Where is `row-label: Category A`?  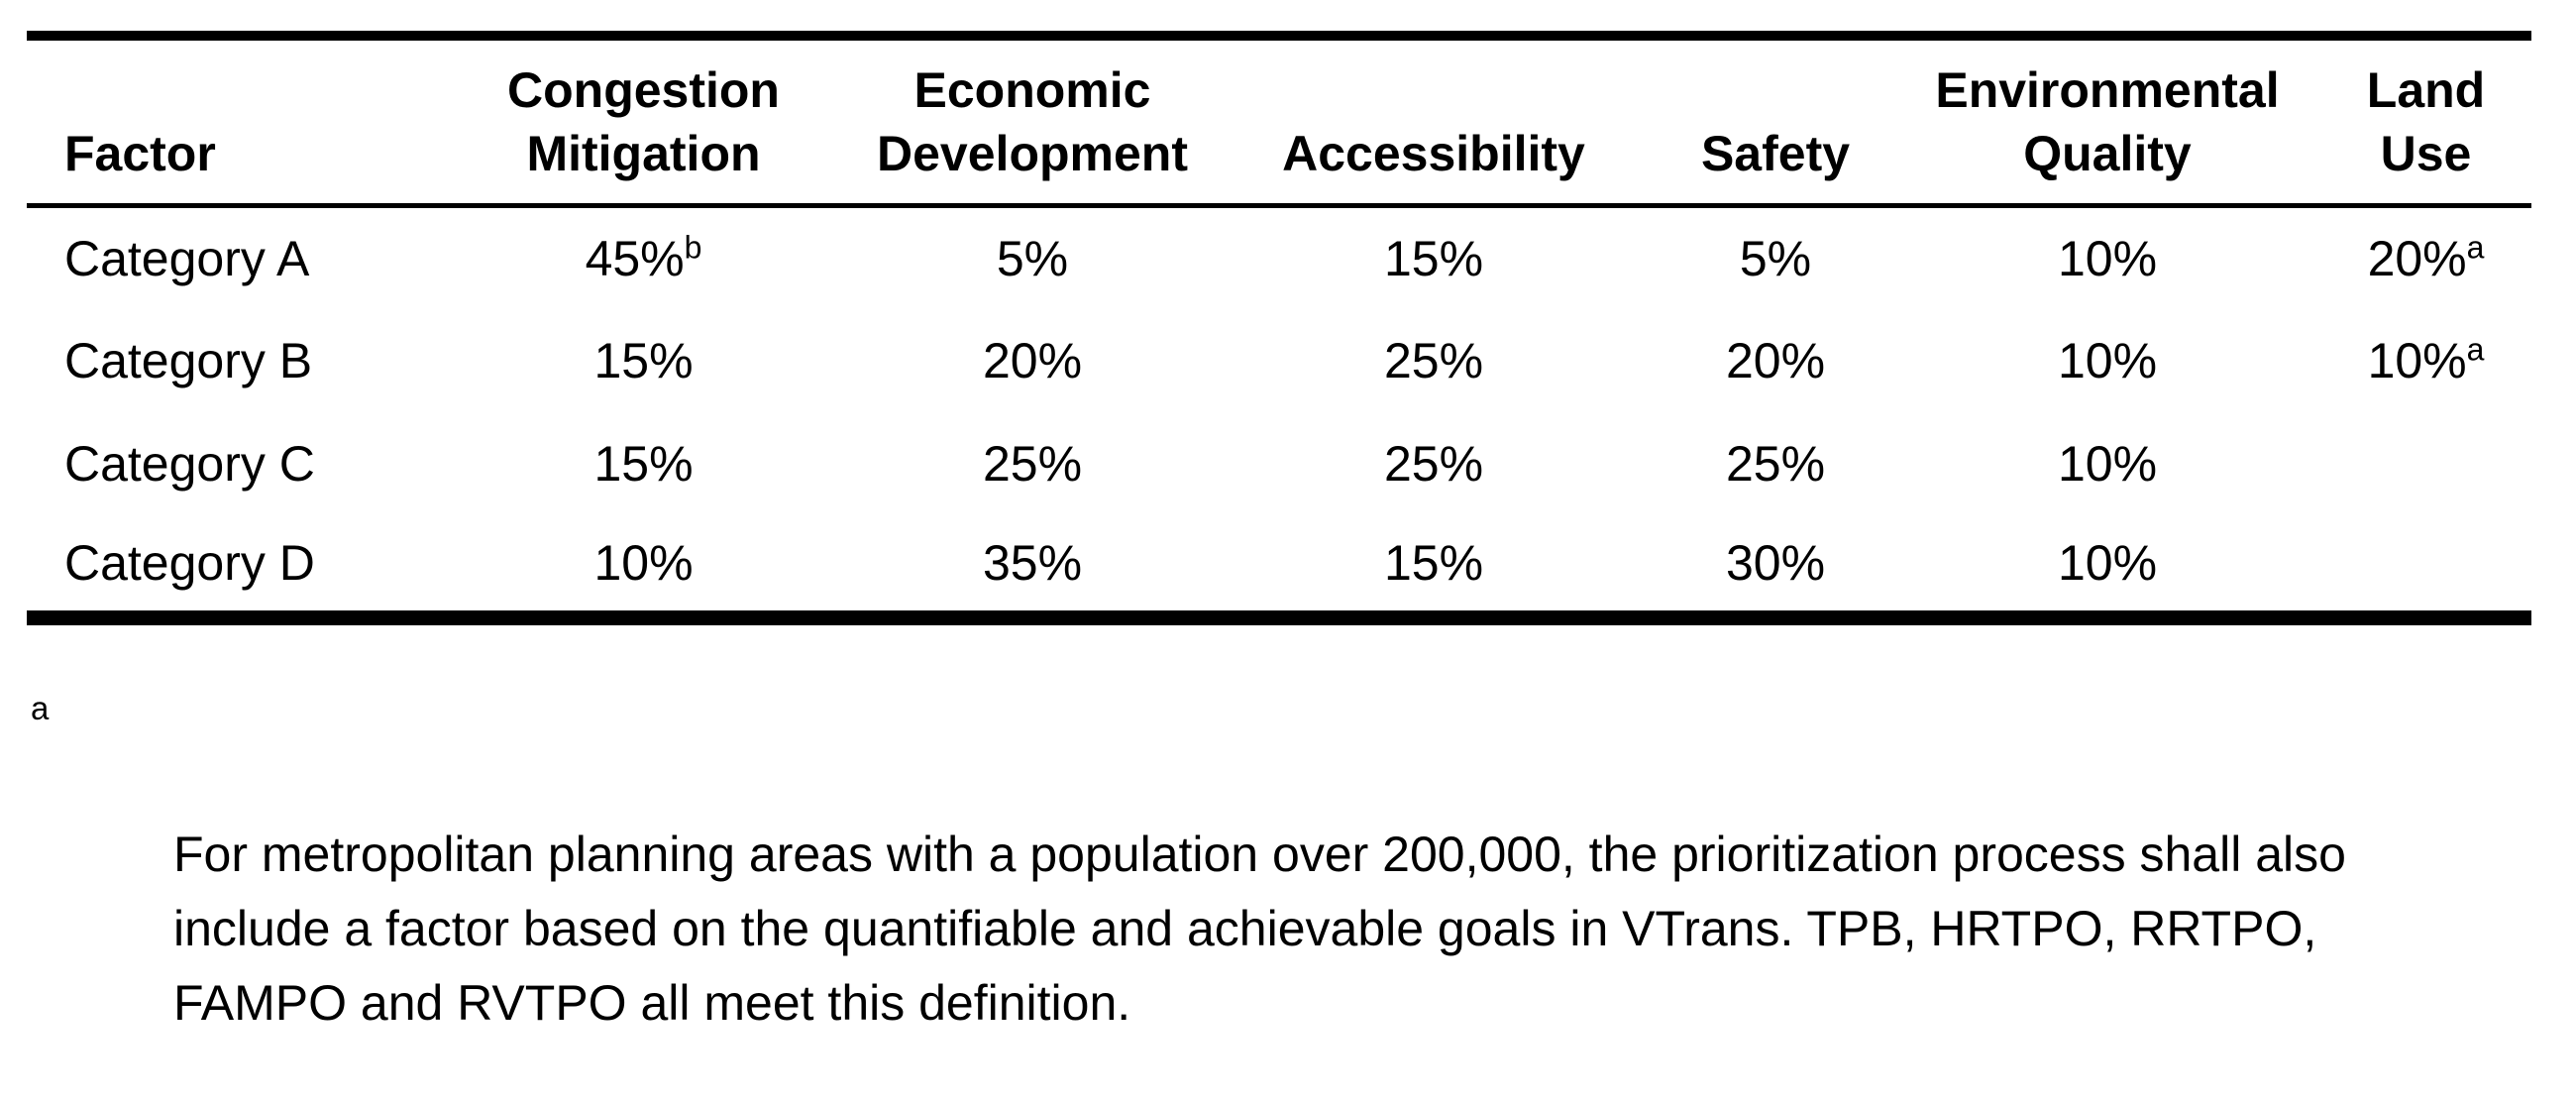
row-label: Category A is located at coordinates (187, 258).